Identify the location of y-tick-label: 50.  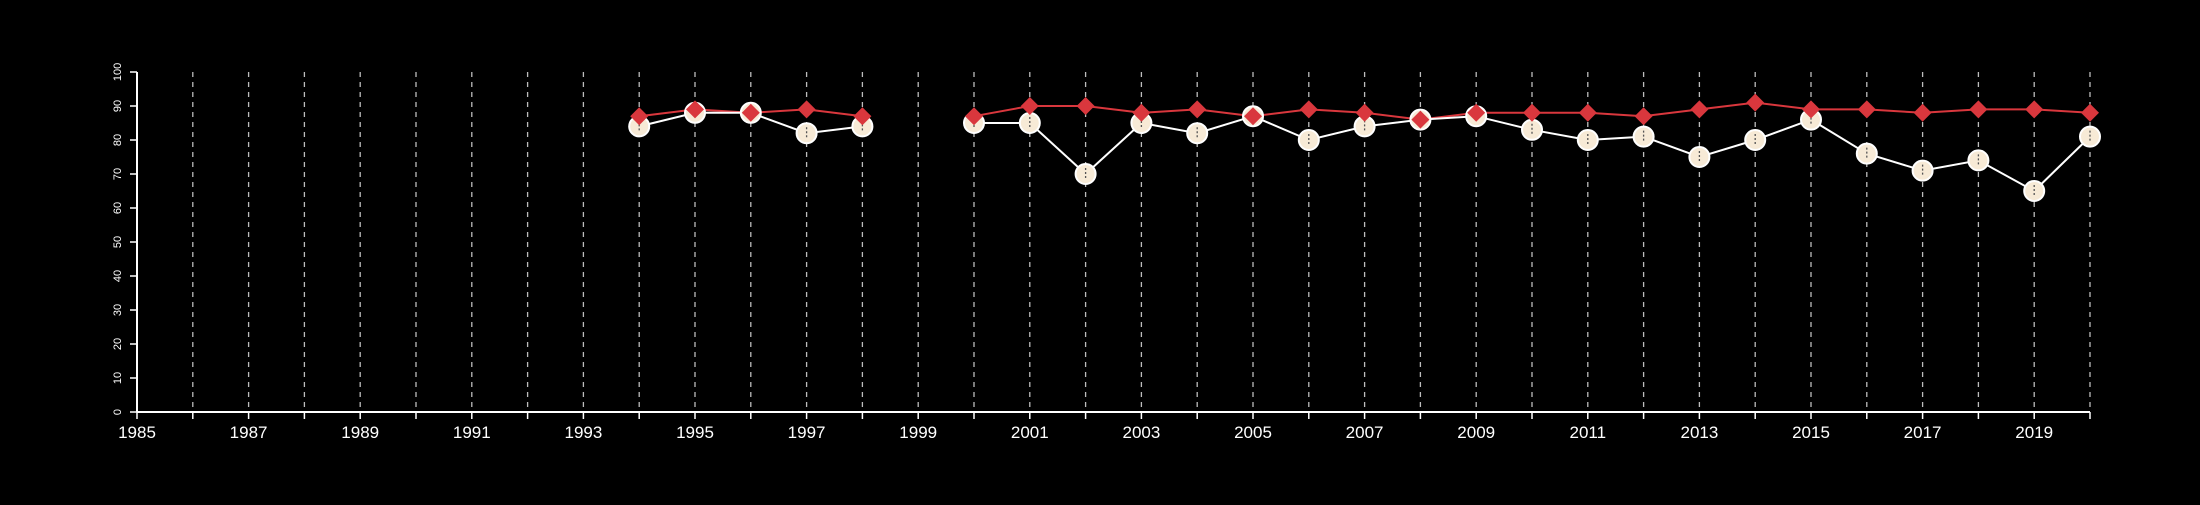
(118, 242).